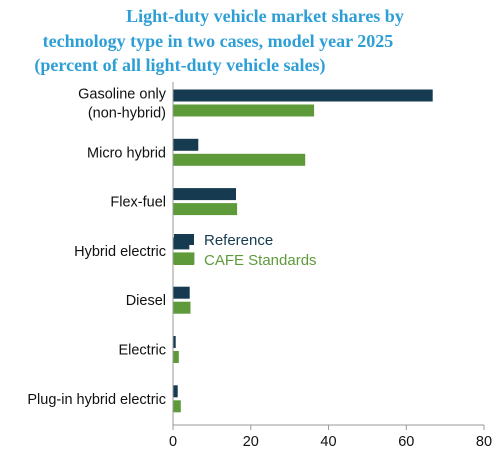  What do you see at coordinates (251, 442) in the screenshot?
I see `x-tick-label-1: 20` at bounding box center [251, 442].